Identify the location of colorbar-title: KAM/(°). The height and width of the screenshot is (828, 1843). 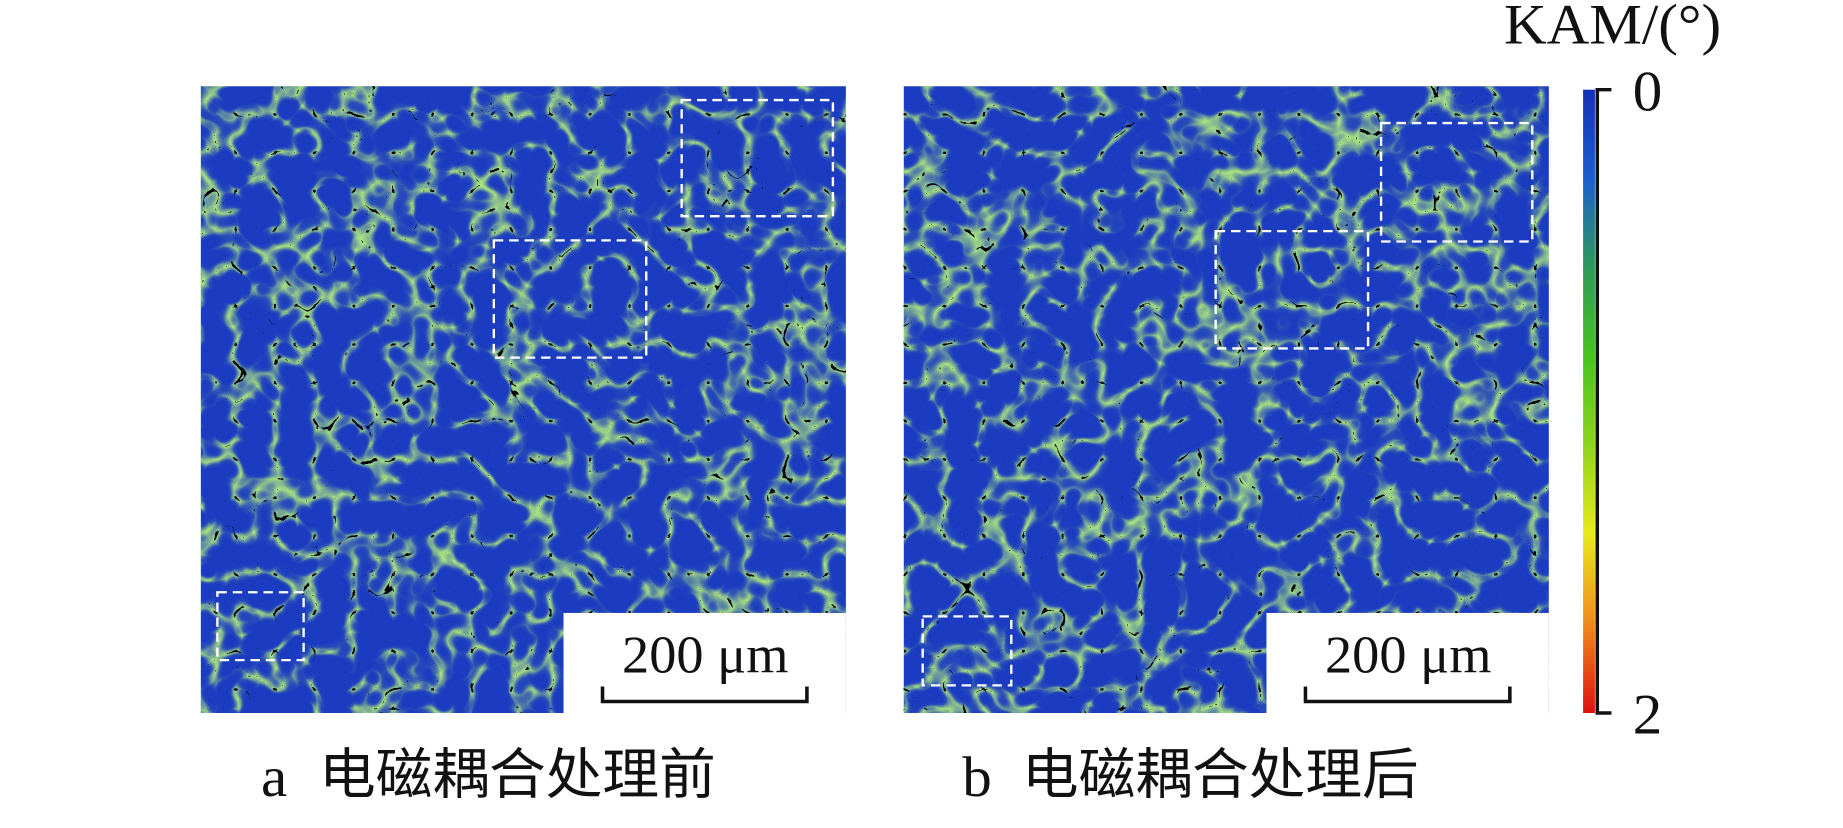
(1612, 28).